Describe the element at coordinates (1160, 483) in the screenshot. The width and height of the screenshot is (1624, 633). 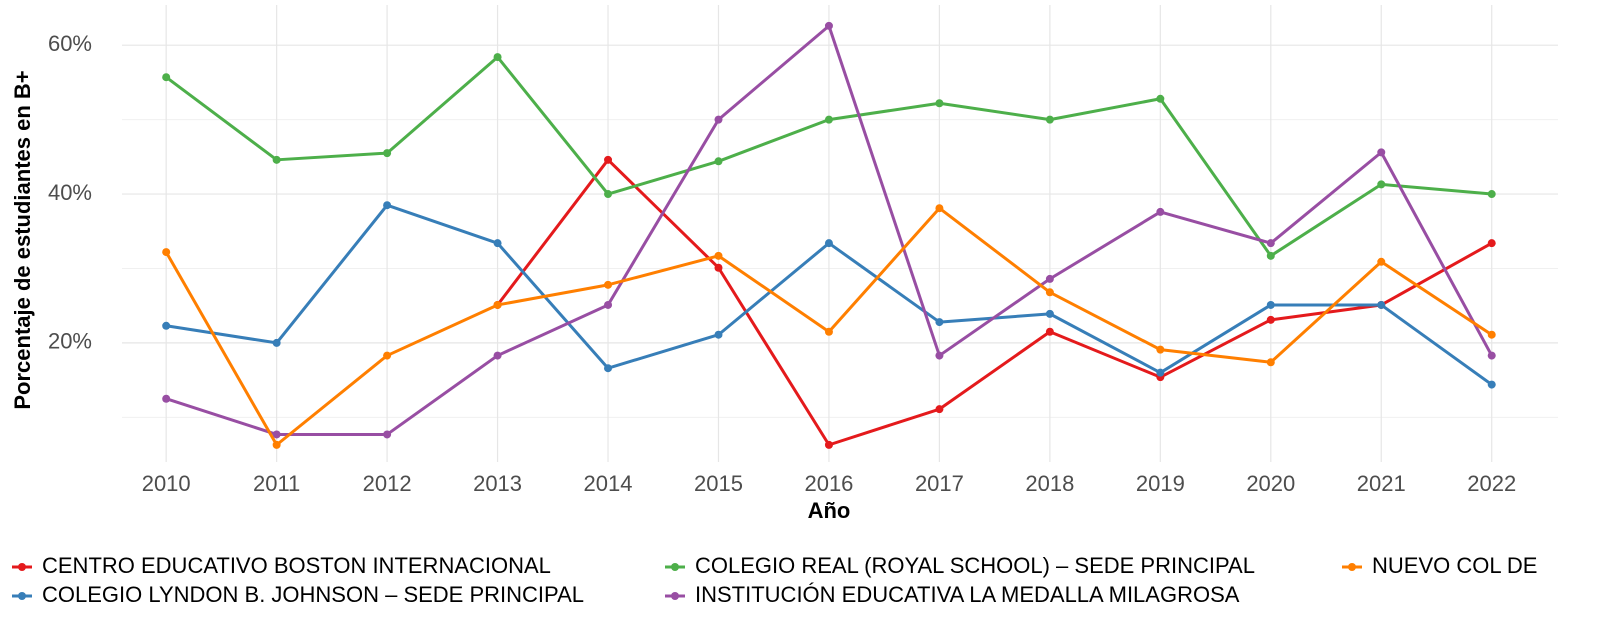
I see `x-tick-label: 2019` at that location.